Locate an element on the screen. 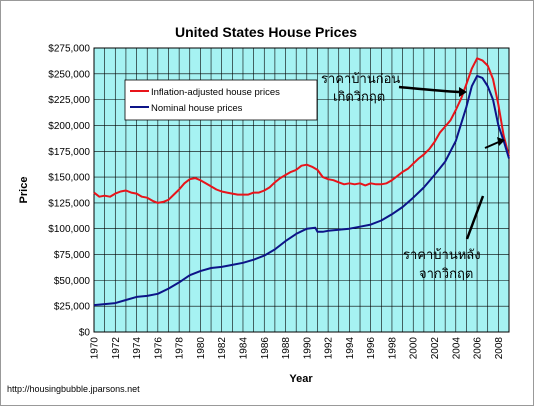  x-tick-label: 1982 is located at coordinates (222, 348).